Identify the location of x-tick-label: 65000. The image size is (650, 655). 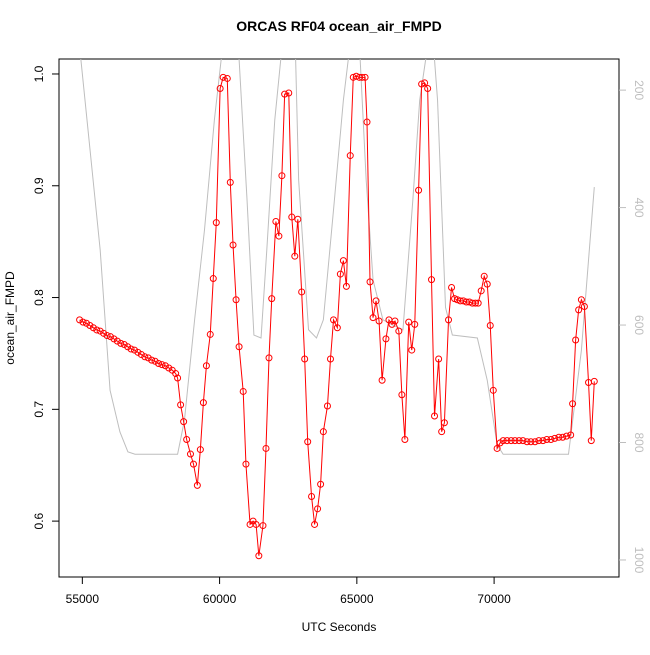
(357, 599).